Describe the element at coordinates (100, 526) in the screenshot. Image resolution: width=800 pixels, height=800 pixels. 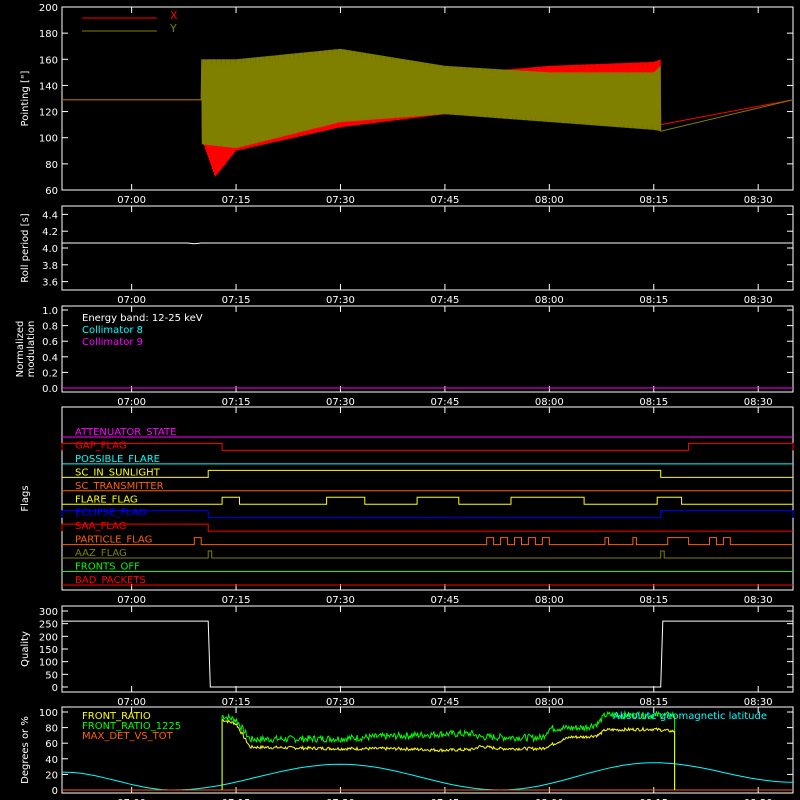
I see `flag-label-saa-flag: SAA_FLAG` at that location.